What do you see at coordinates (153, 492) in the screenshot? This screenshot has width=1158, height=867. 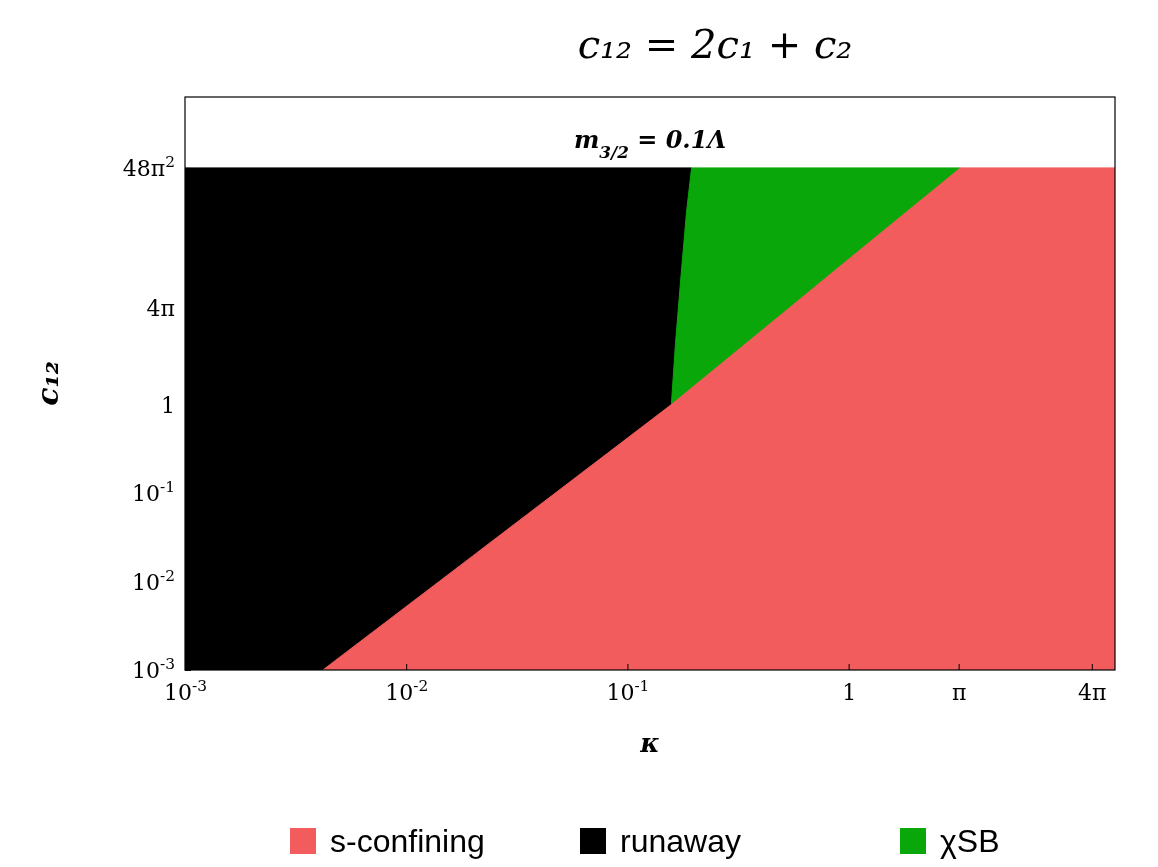 I see `y-tick-label: 10$^{-1}$` at bounding box center [153, 492].